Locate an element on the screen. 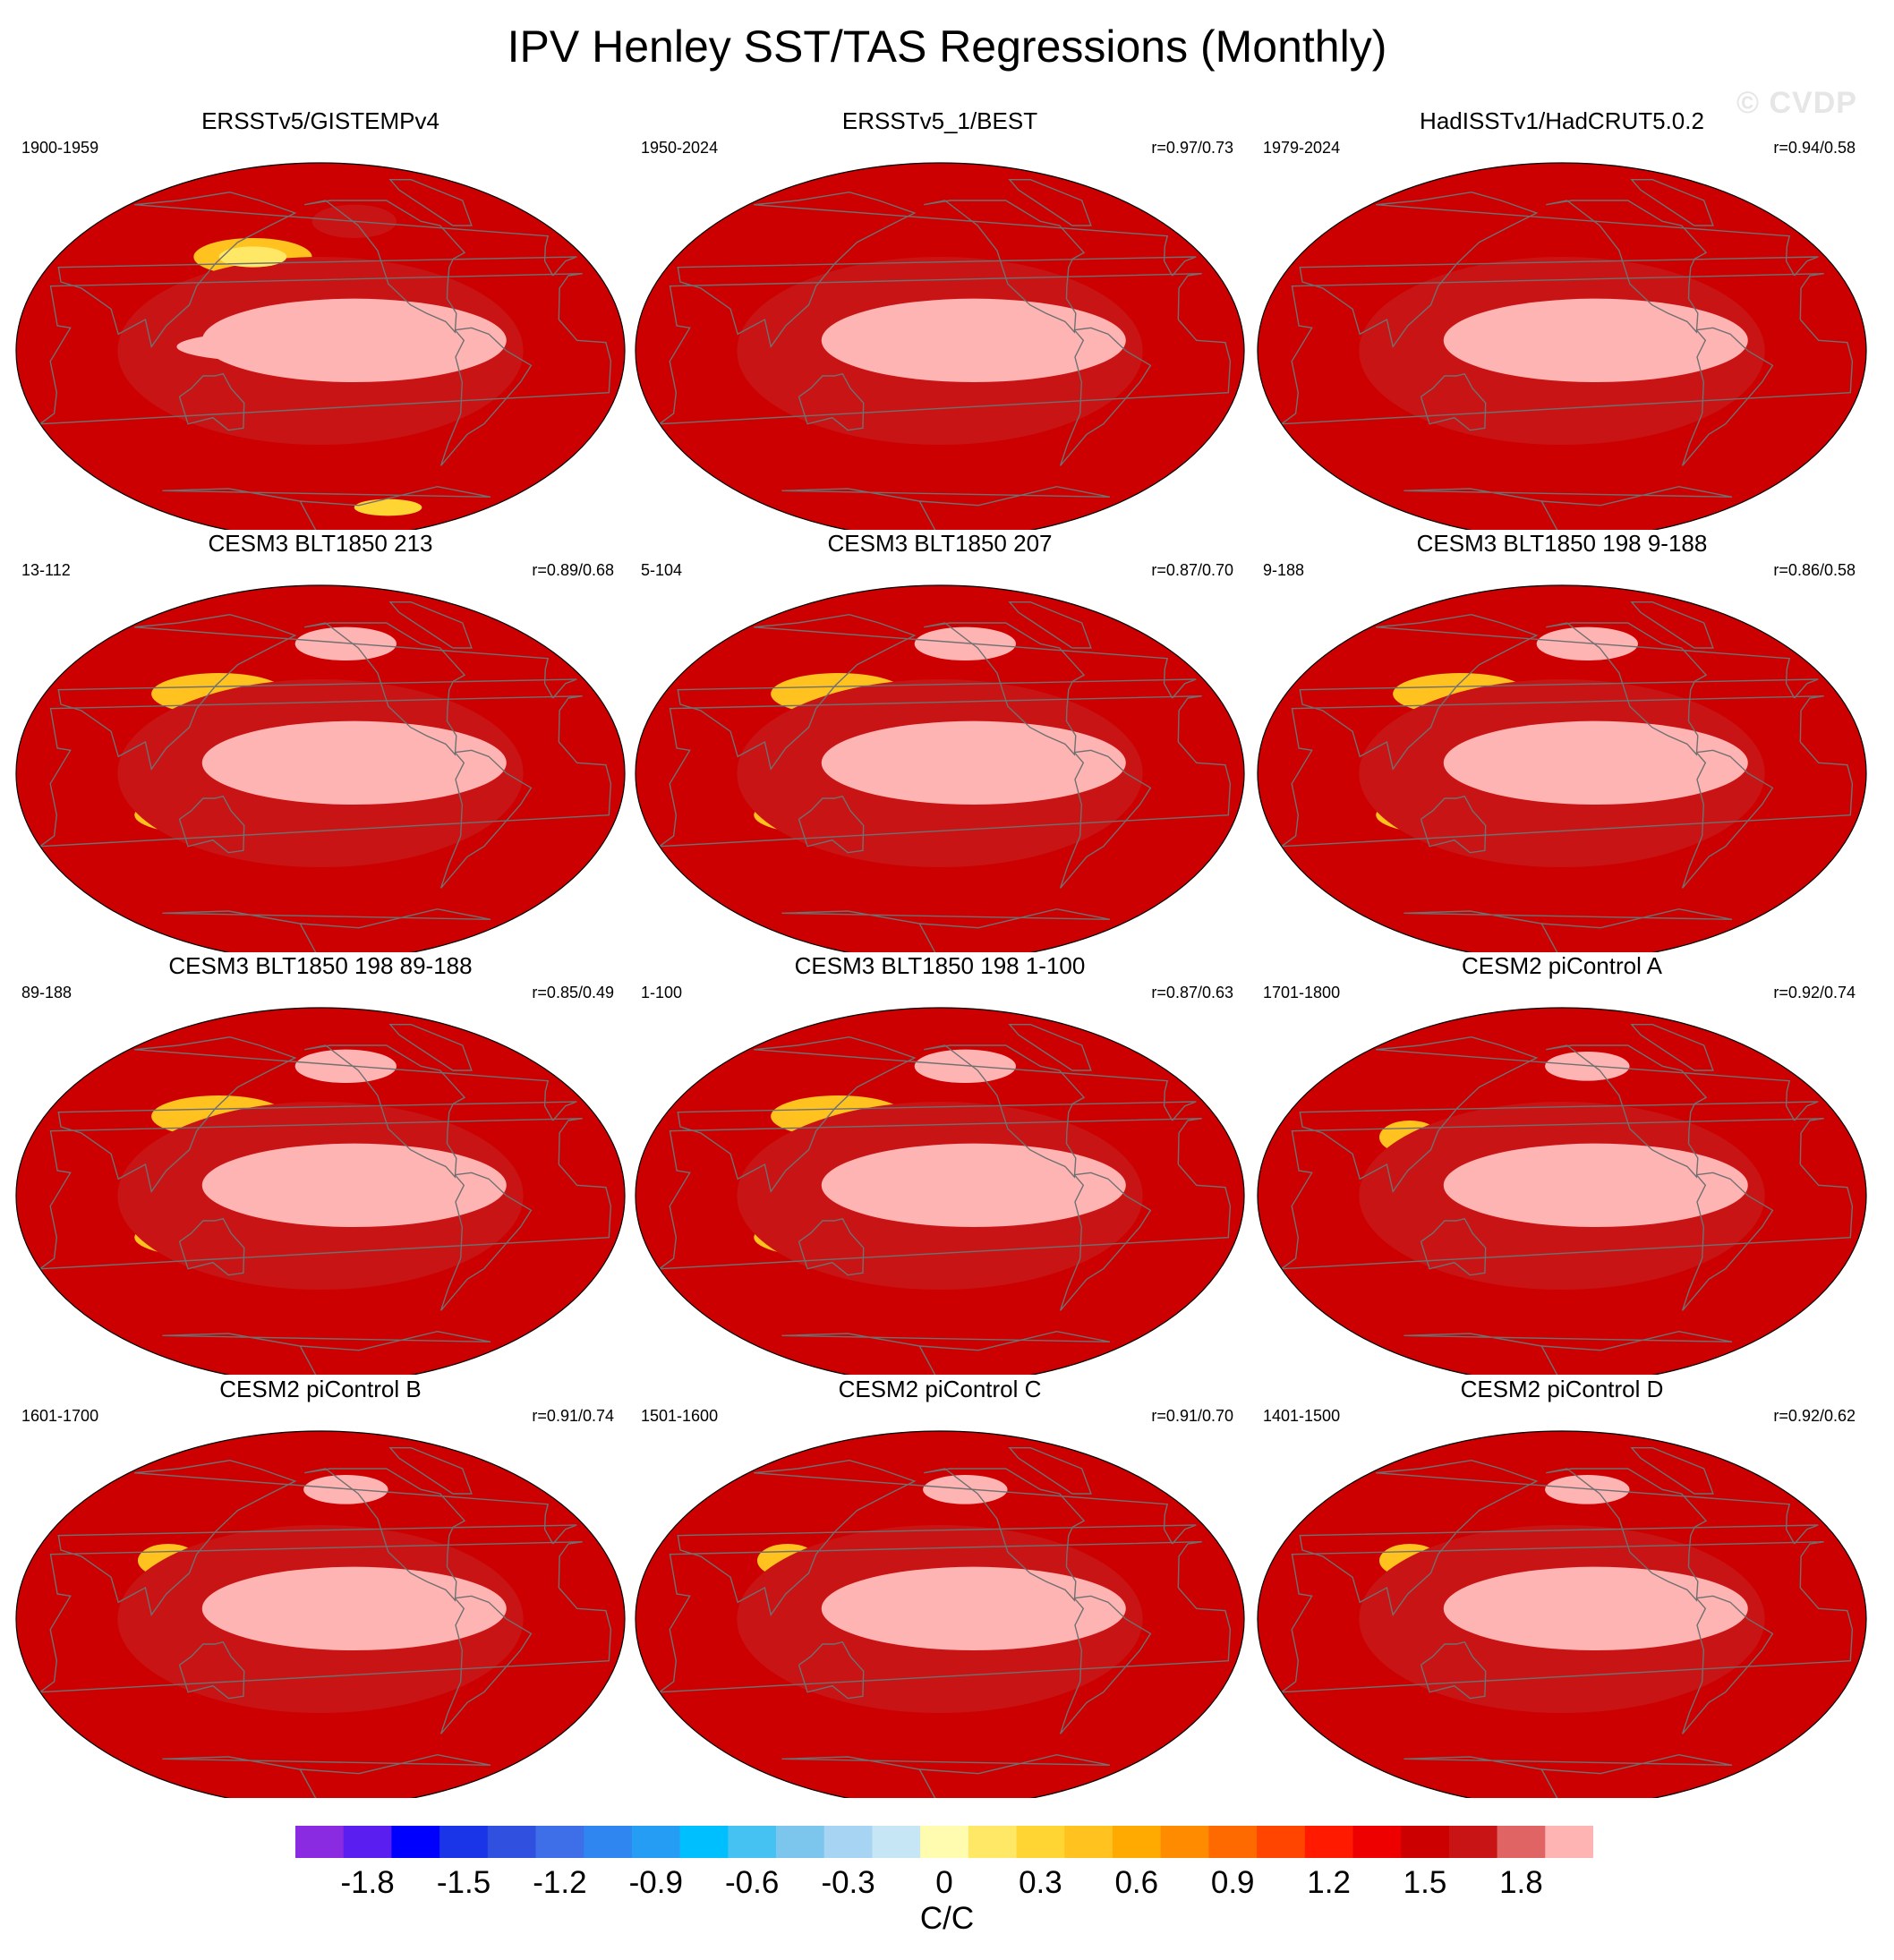 Image resolution: width=1894 pixels, height=1960 pixels. map-panel: CESM3 BLT1850 198 9-188 9-188 r=0.86/0.58 is located at coordinates (1562, 742).